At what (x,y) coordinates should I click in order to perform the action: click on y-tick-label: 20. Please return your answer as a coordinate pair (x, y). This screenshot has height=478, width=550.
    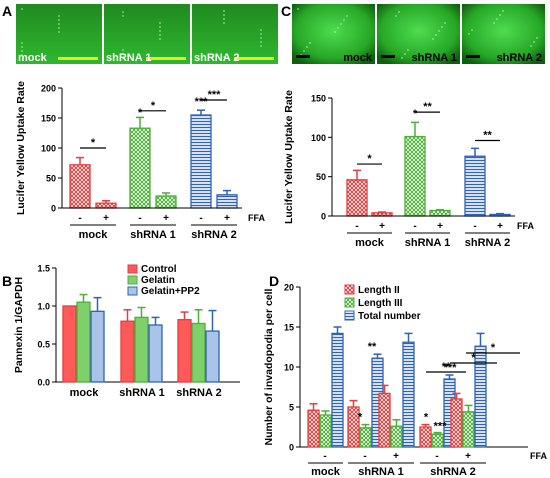
    Looking at the image, I should click on (289, 288).